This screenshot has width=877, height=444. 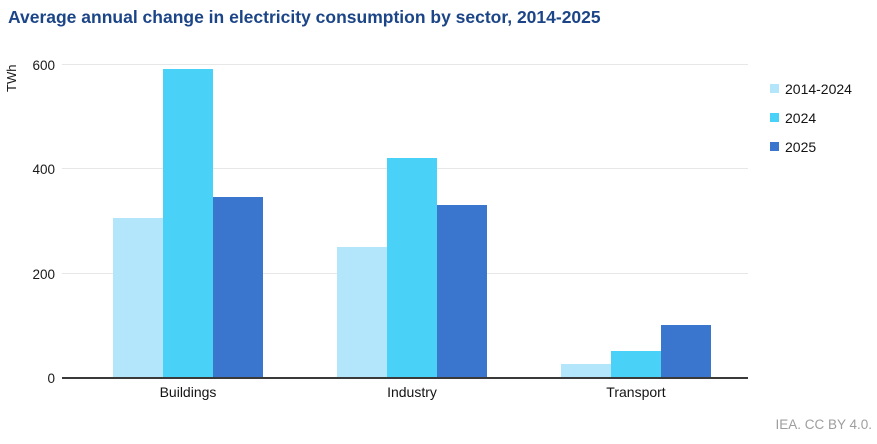 I want to click on bar-group-buildings, so click(x=188, y=223).